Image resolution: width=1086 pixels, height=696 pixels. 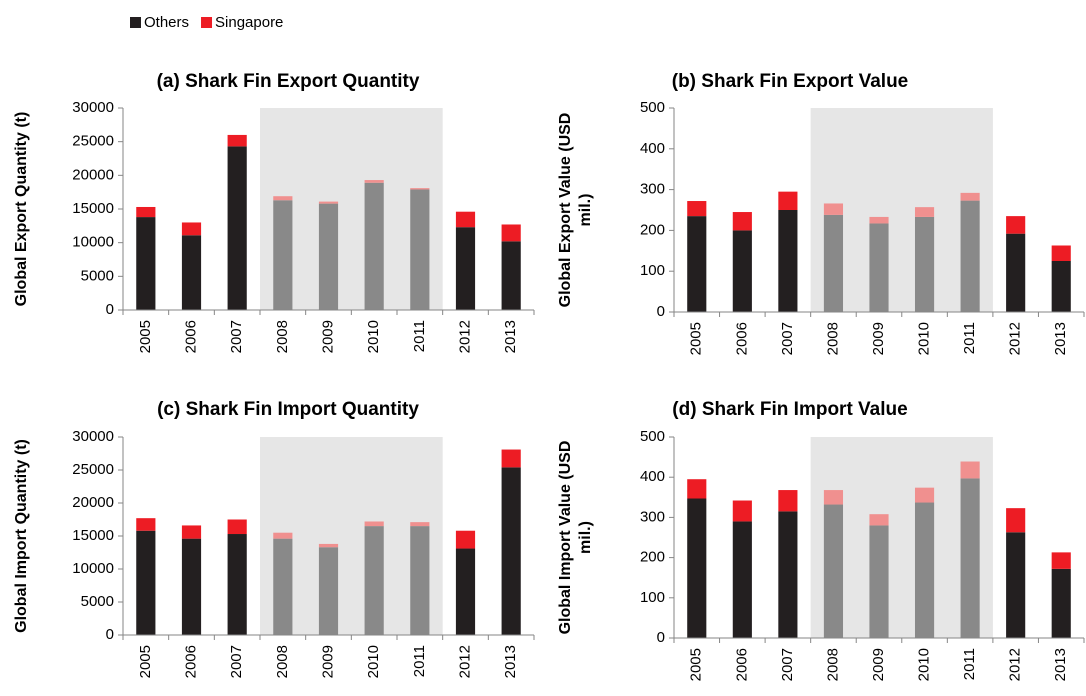 What do you see at coordinates (249, 22) in the screenshot?
I see `legend-label: Singapore` at bounding box center [249, 22].